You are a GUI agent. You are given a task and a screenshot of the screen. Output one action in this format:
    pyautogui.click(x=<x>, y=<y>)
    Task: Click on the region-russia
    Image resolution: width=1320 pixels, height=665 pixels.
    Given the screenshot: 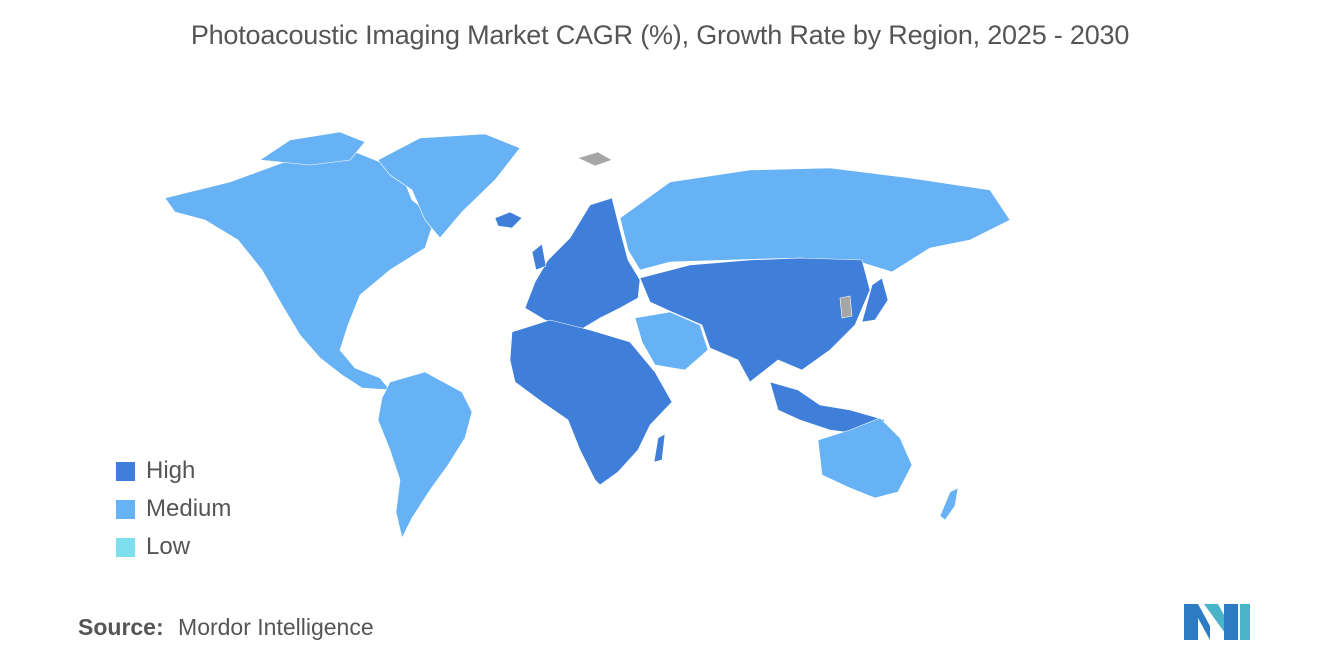 What is the action you would take?
    pyautogui.click(x=815, y=220)
    